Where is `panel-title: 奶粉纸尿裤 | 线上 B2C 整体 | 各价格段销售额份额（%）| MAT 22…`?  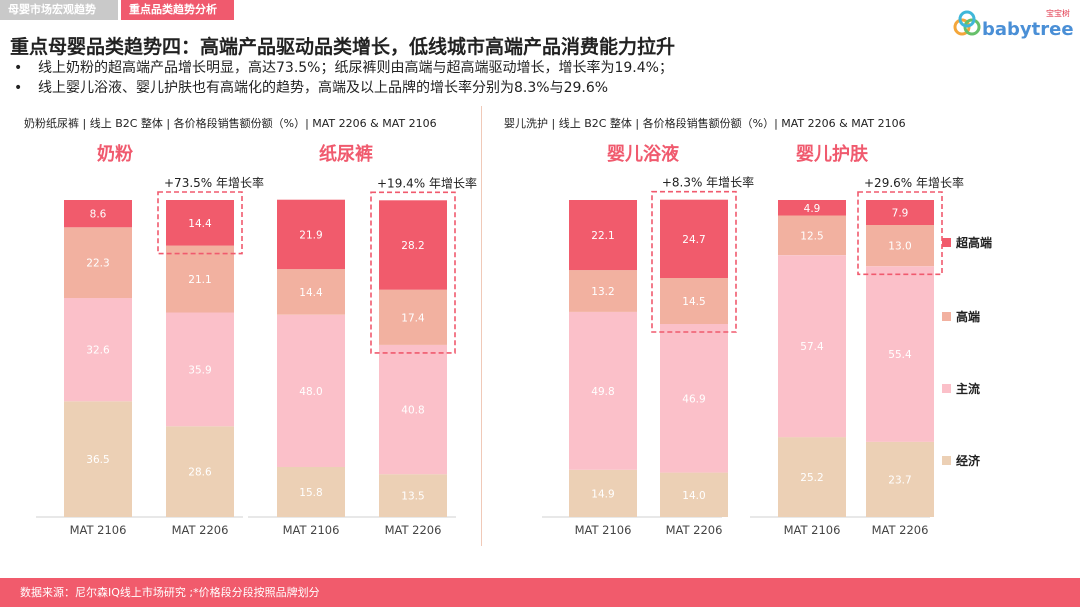 panel-title: 奶粉纸尿裤 | 线上 B2C 整体 | 各价格段销售额份额（%）| MAT 22… is located at coordinates (230, 123).